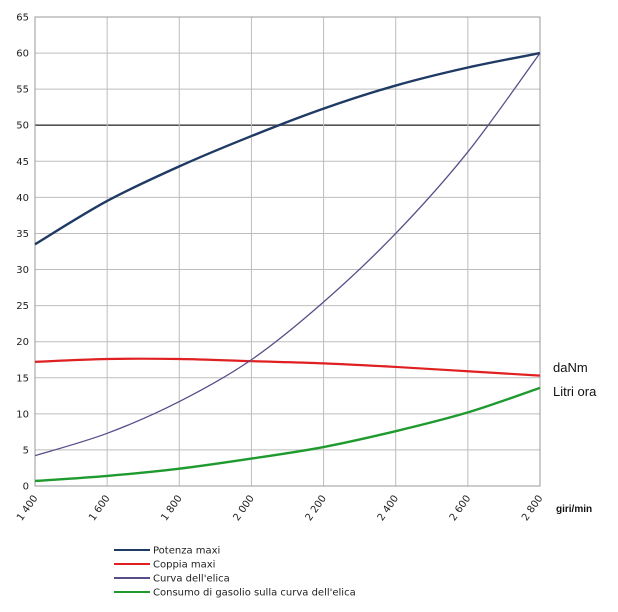 The width and height of the screenshot is (618, 612). I want to click on x-tick-label: 2 000, so click(243, 508).